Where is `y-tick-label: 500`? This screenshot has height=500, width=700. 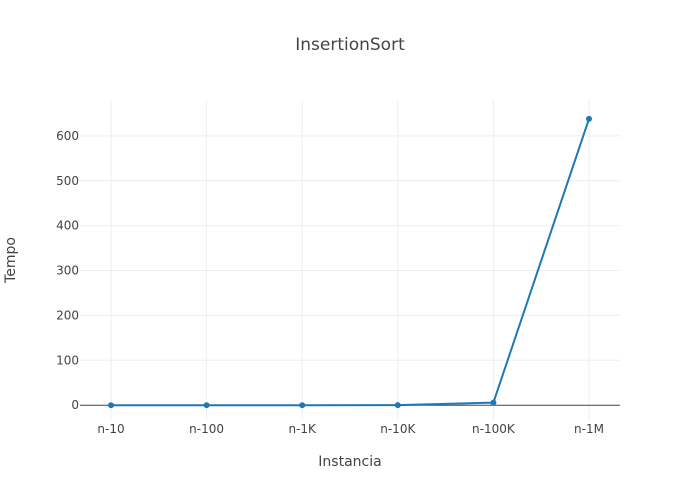
y-tick-label: 500 is located at coordinates (67, 181).